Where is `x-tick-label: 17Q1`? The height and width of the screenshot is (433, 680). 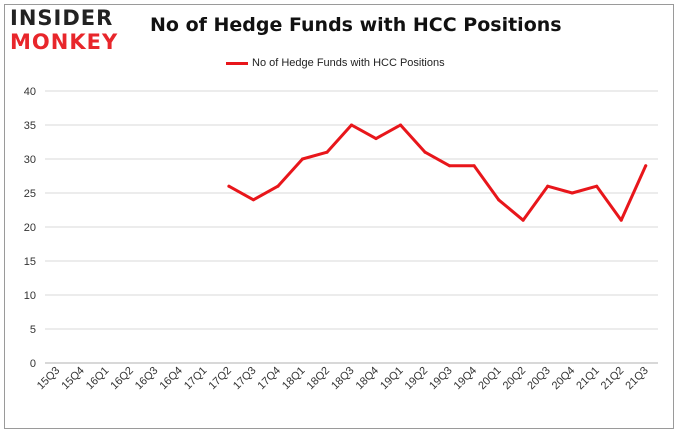
x-tick-label: 17Q1 is located at coordinates (196, 379).